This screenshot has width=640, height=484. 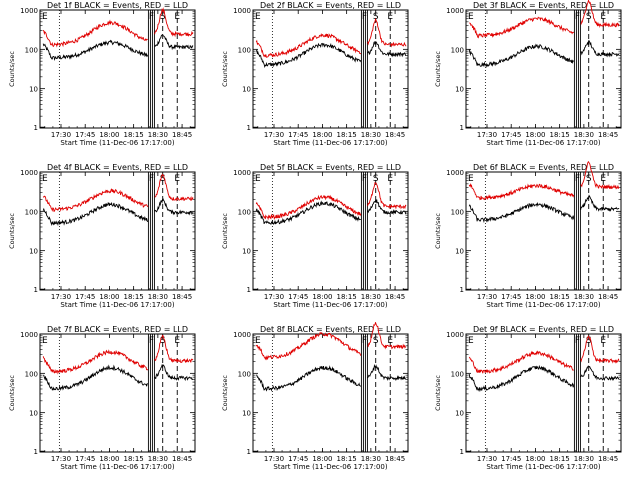 What do you see at coordinates (117, 167) in the screenshot?
I see `panel-title: Det 4f BLACK = Events, RED = LLD` at bounding box center [117, 167].